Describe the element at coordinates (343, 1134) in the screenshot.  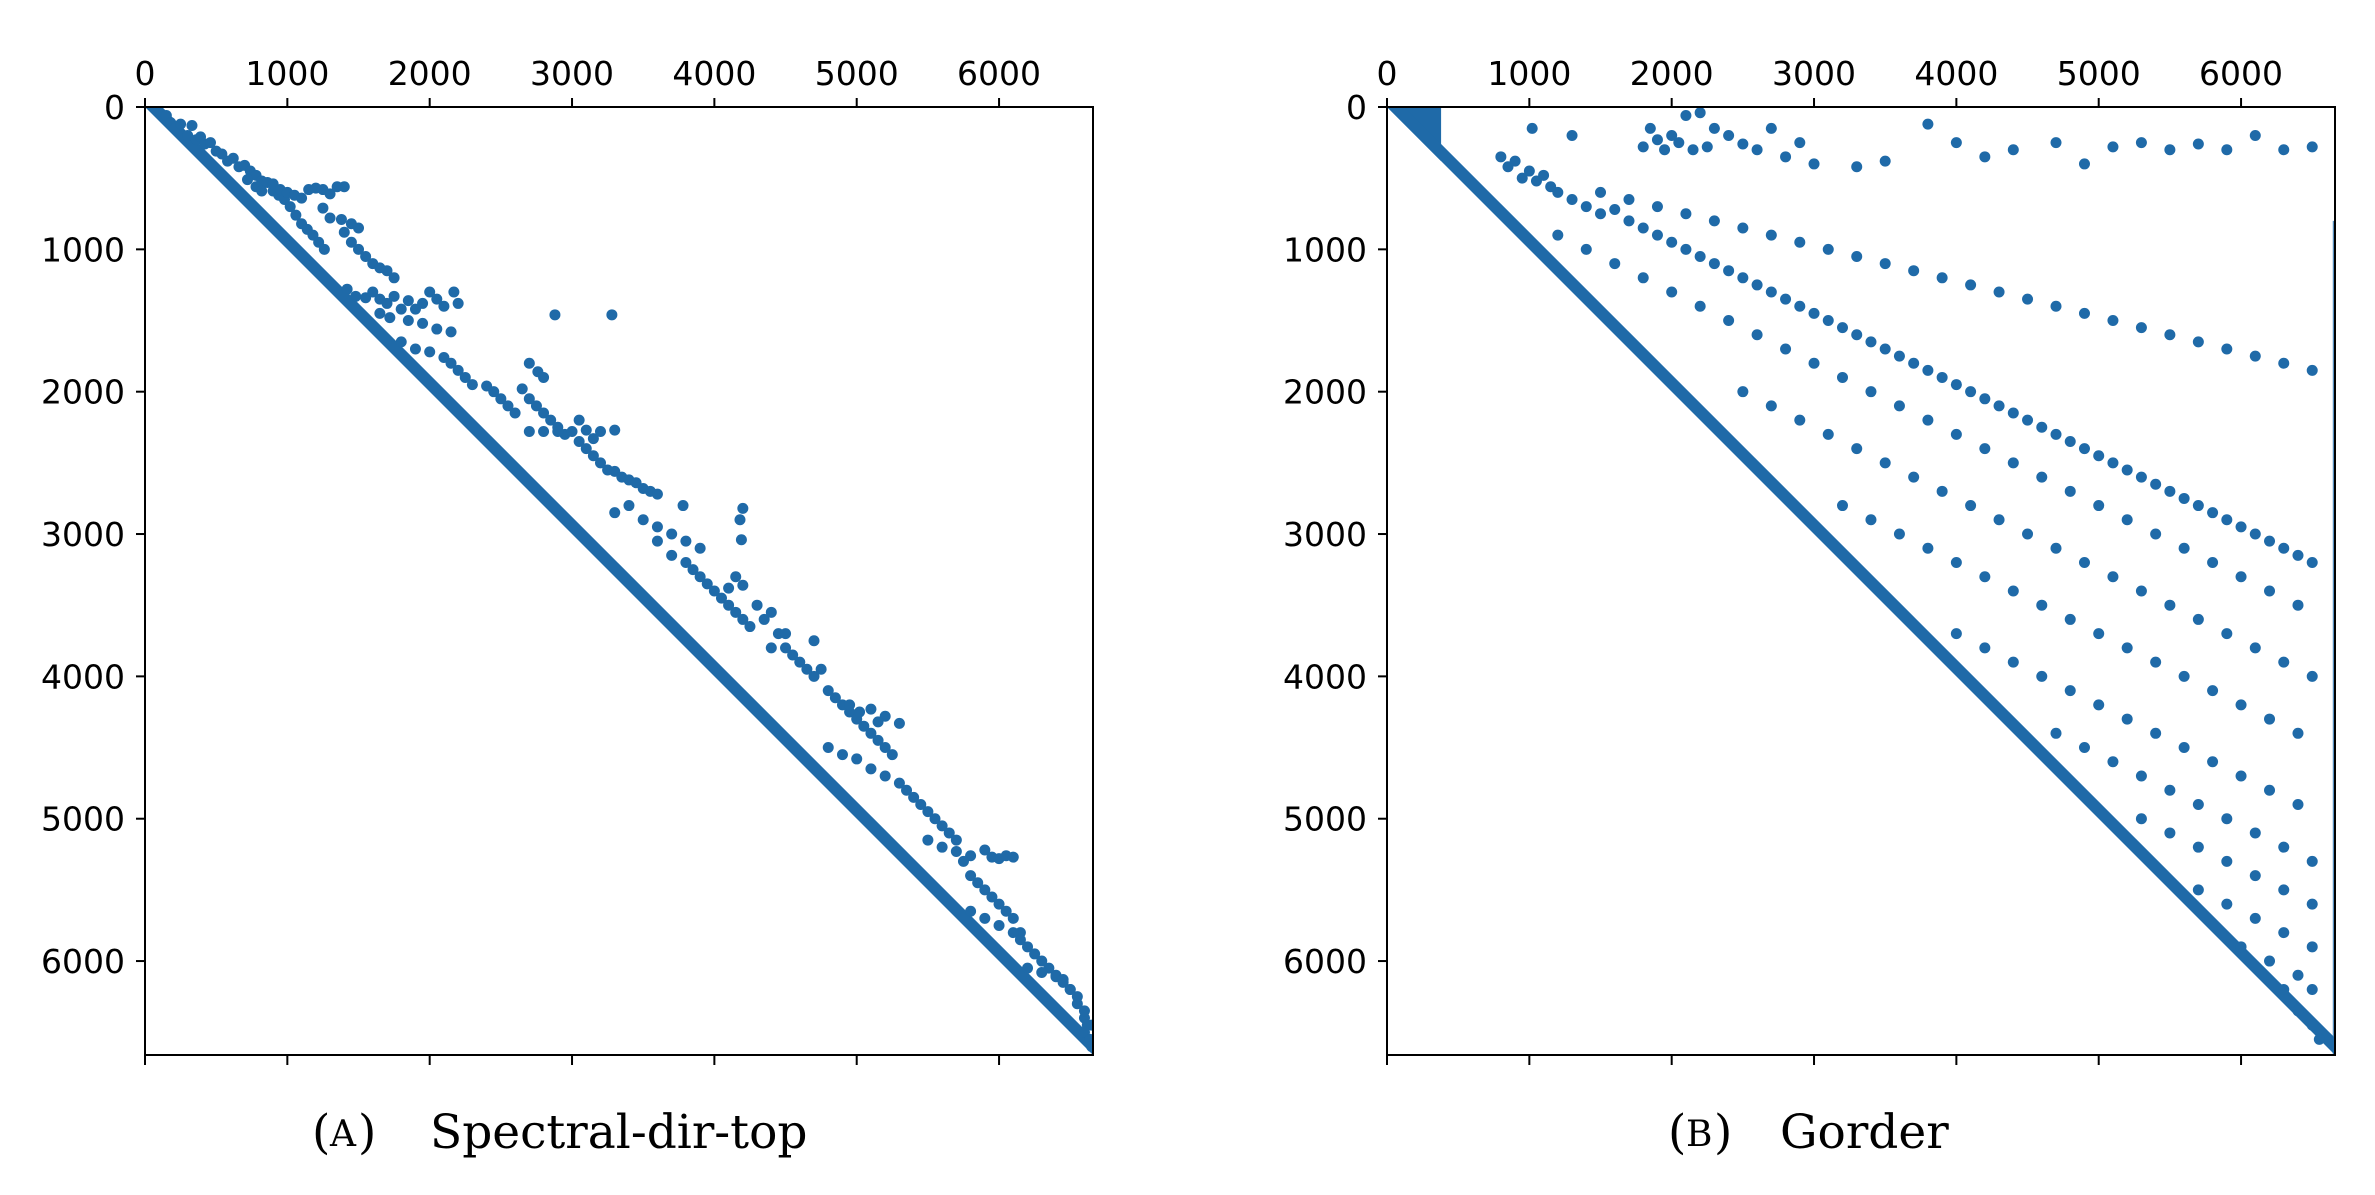
I see `panel-a-caption-letter: A` at that location.